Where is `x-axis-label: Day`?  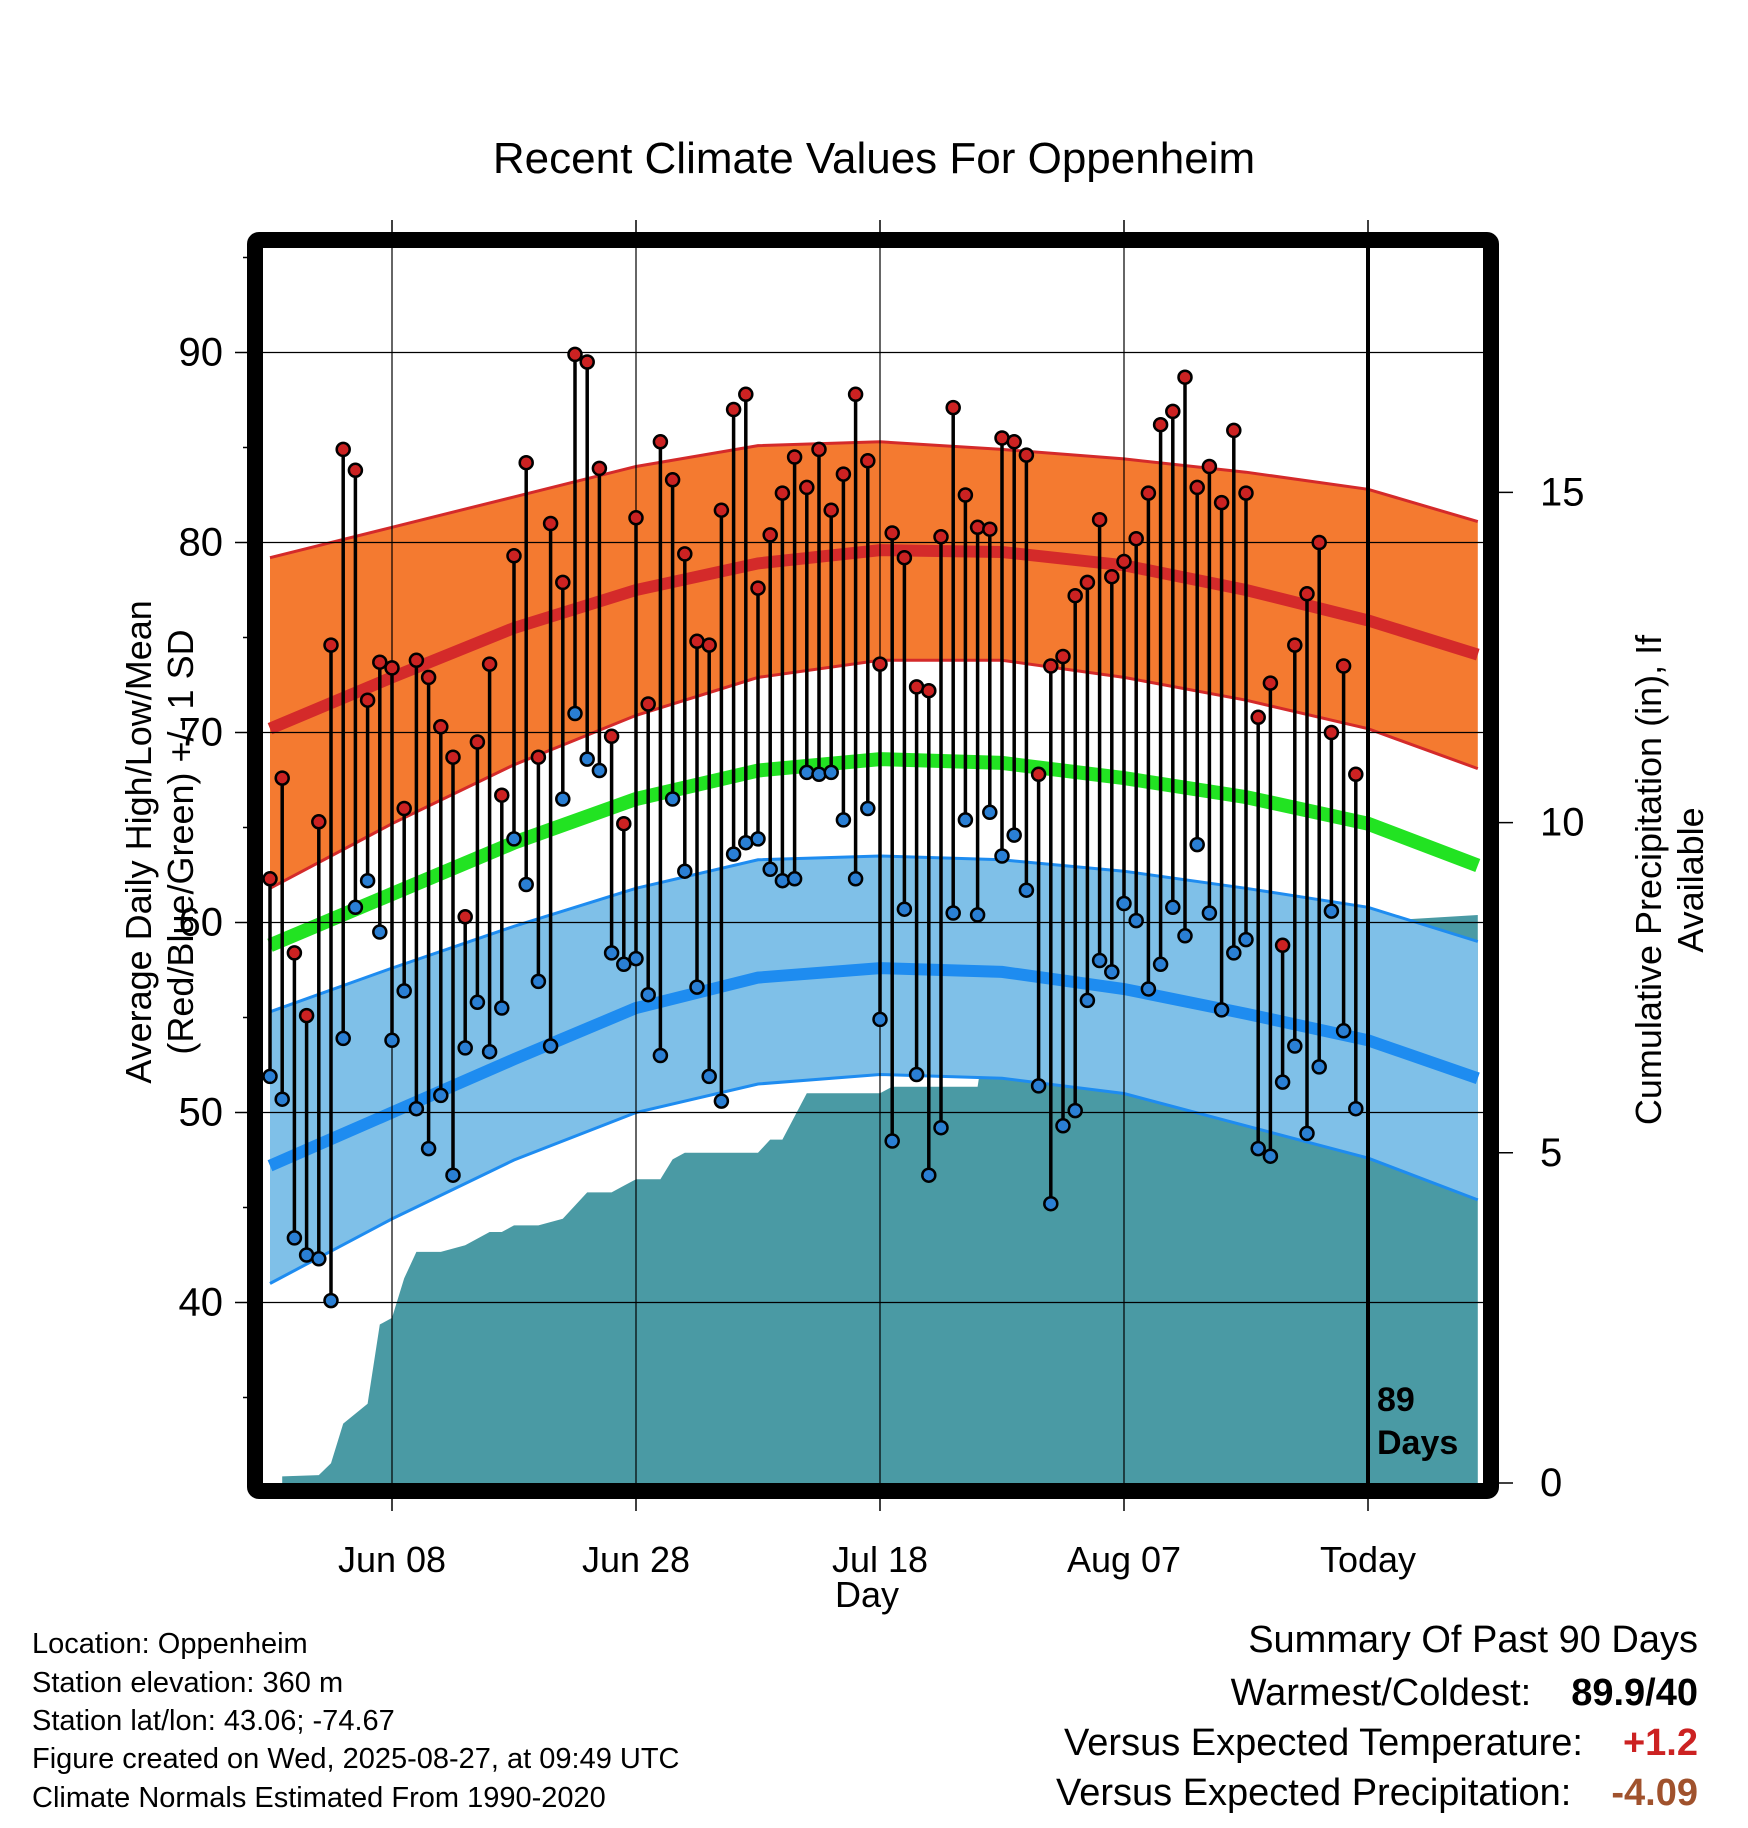
x-axis-label: Day is located at coordinates (867, 1594).